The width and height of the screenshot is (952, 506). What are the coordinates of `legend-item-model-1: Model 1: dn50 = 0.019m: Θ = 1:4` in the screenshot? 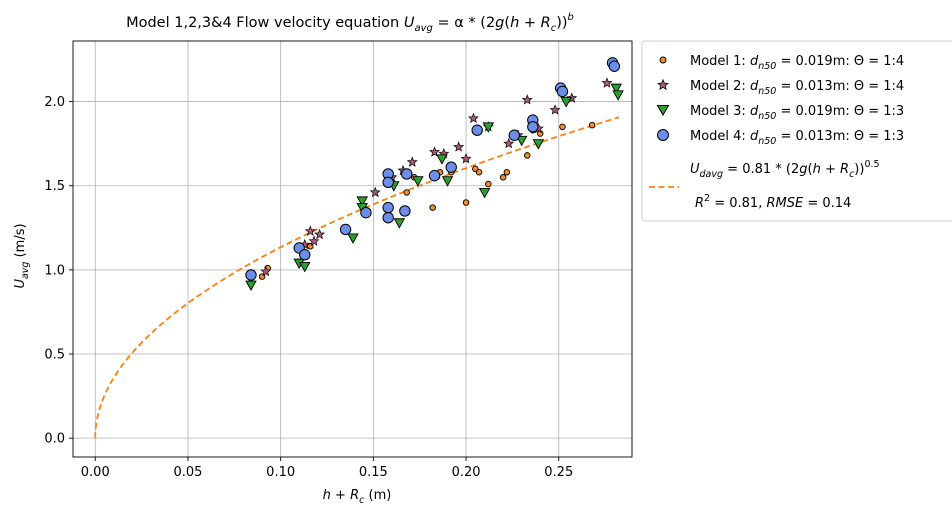 It's located at (781, 63).